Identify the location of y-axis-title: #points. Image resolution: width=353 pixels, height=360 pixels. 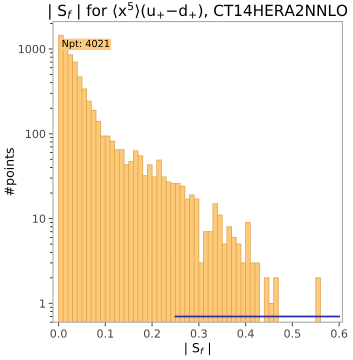
(10, 172).